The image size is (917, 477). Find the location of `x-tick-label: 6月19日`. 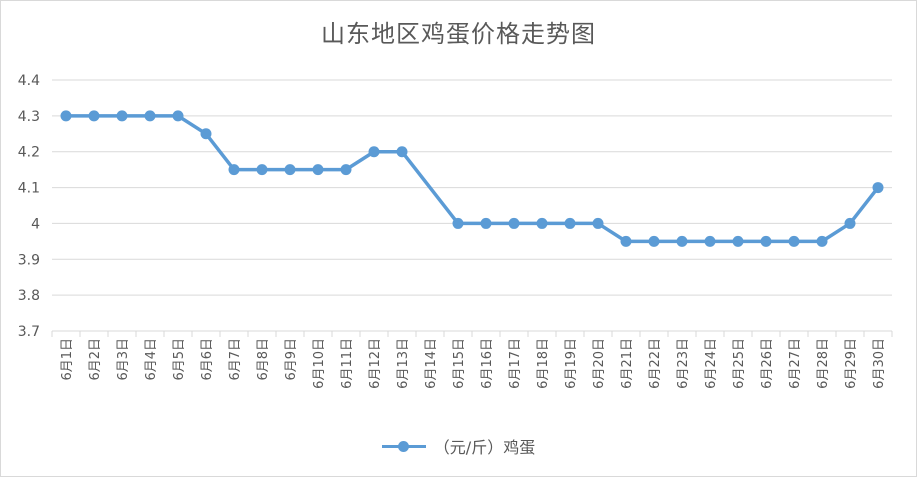

x-tick-label: 6月19日 is located at coordinates (571, 363).